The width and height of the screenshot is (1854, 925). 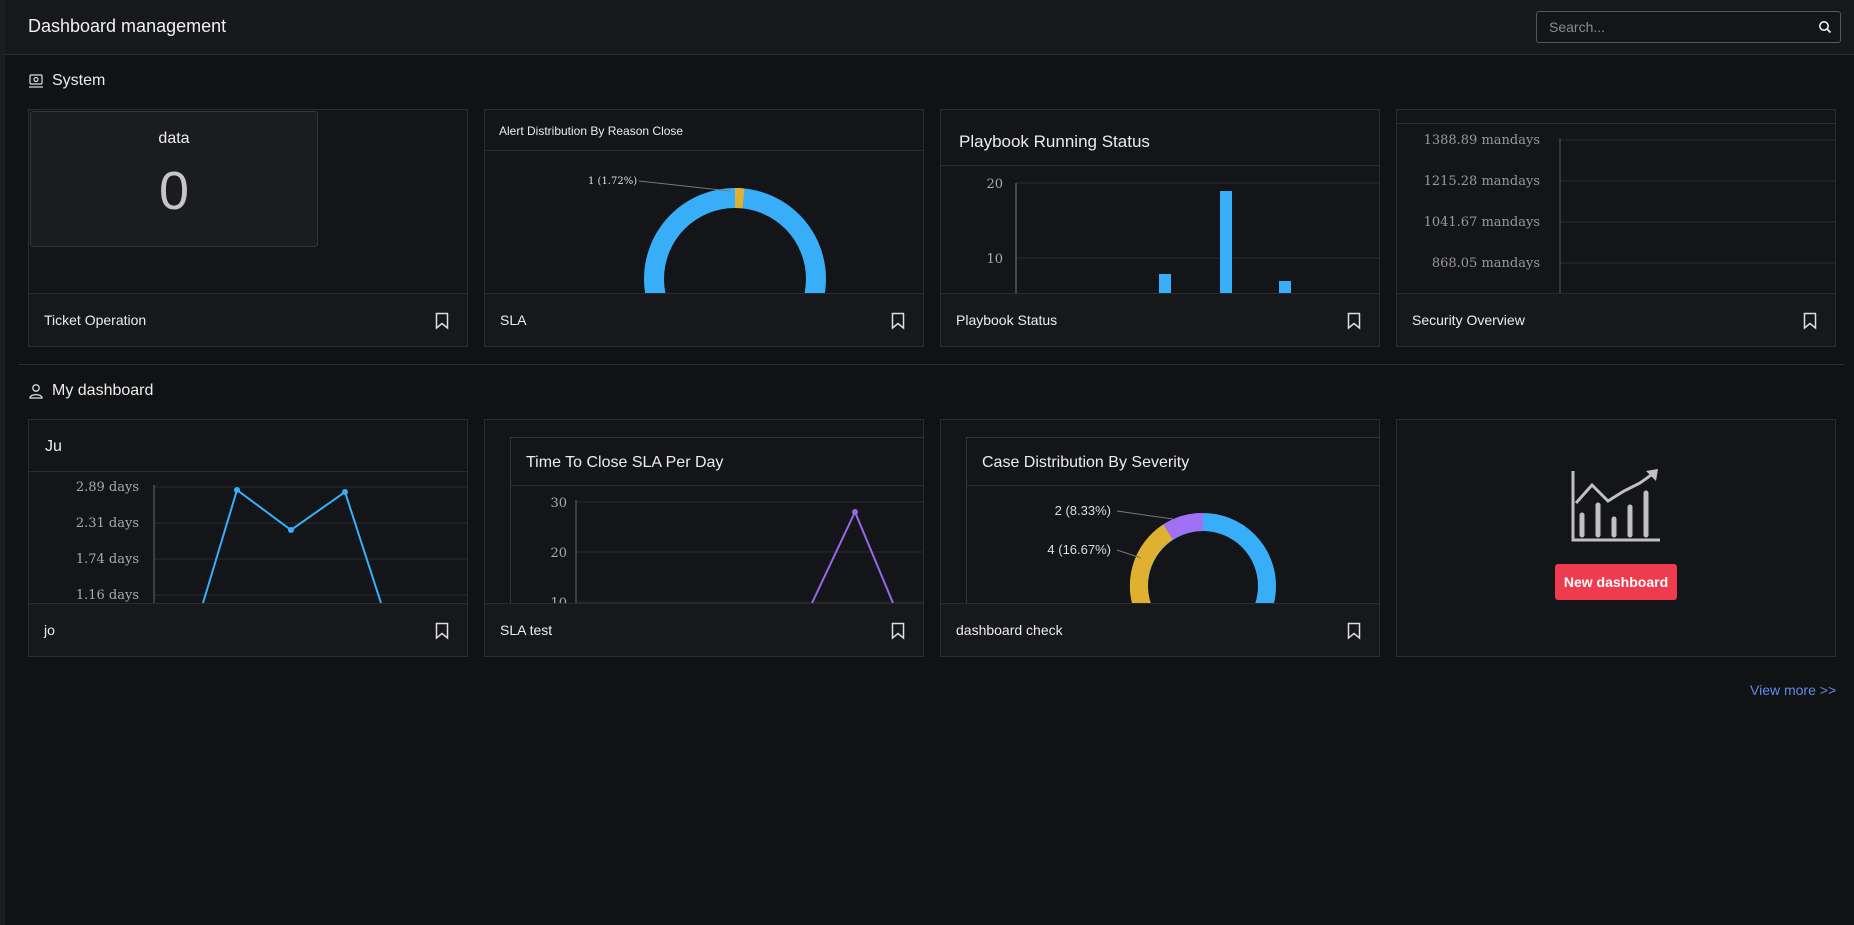 What do you see at coordinates (107, 487) in the screenshot?
I see `y-tick-label: 2.89 days` at bounding box center [107, 487].